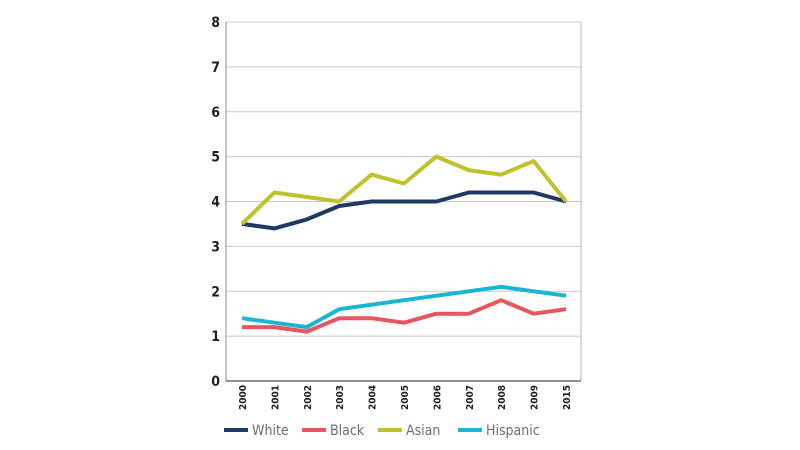  I want to click on y-tick-label: 1, so click(215, 337).